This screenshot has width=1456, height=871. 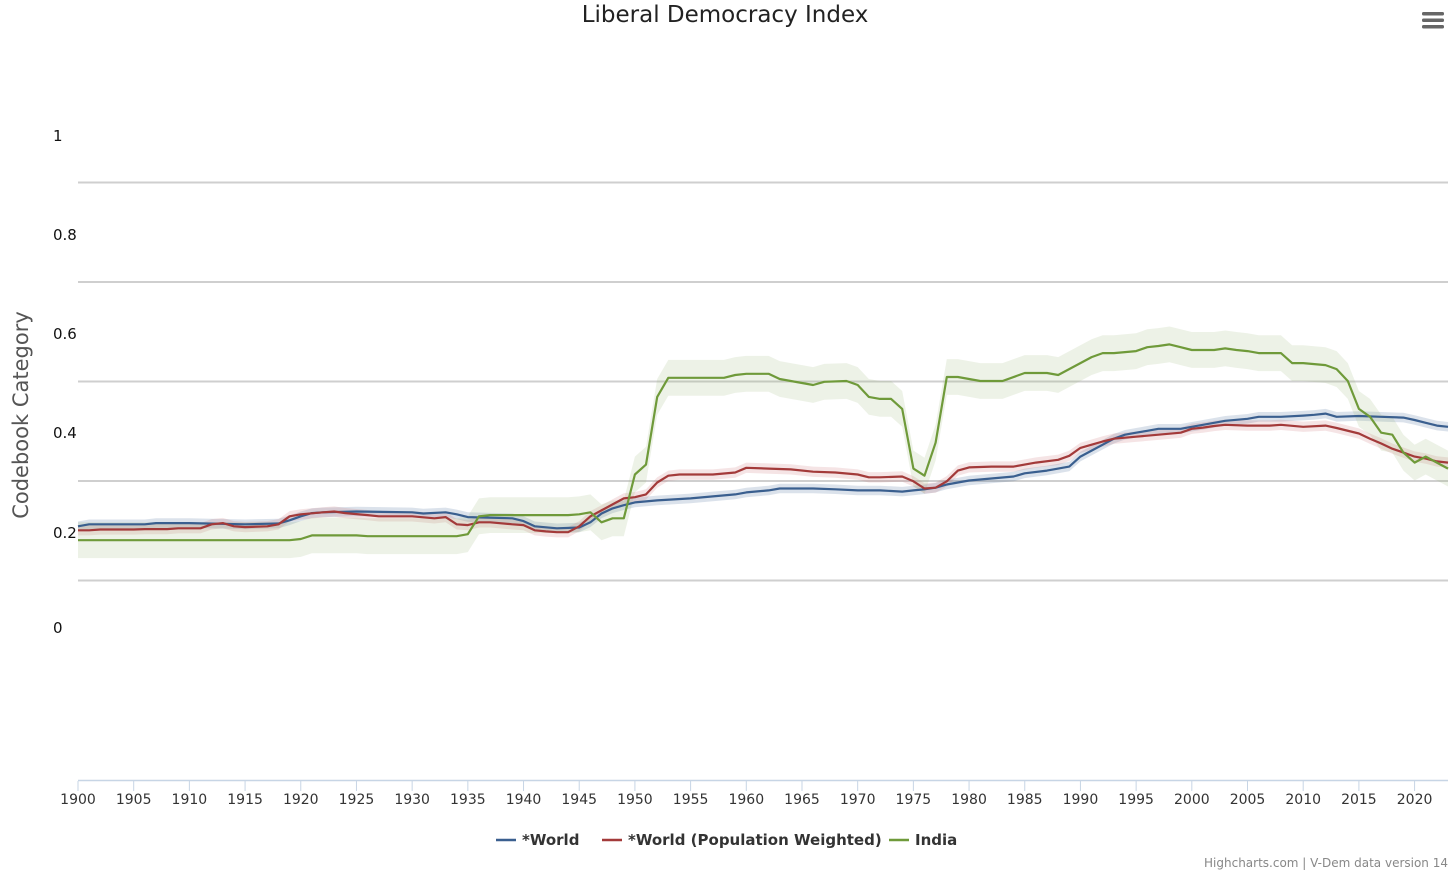 I want to click on x-tick-label: 1995, so click(x=1136, y=800).